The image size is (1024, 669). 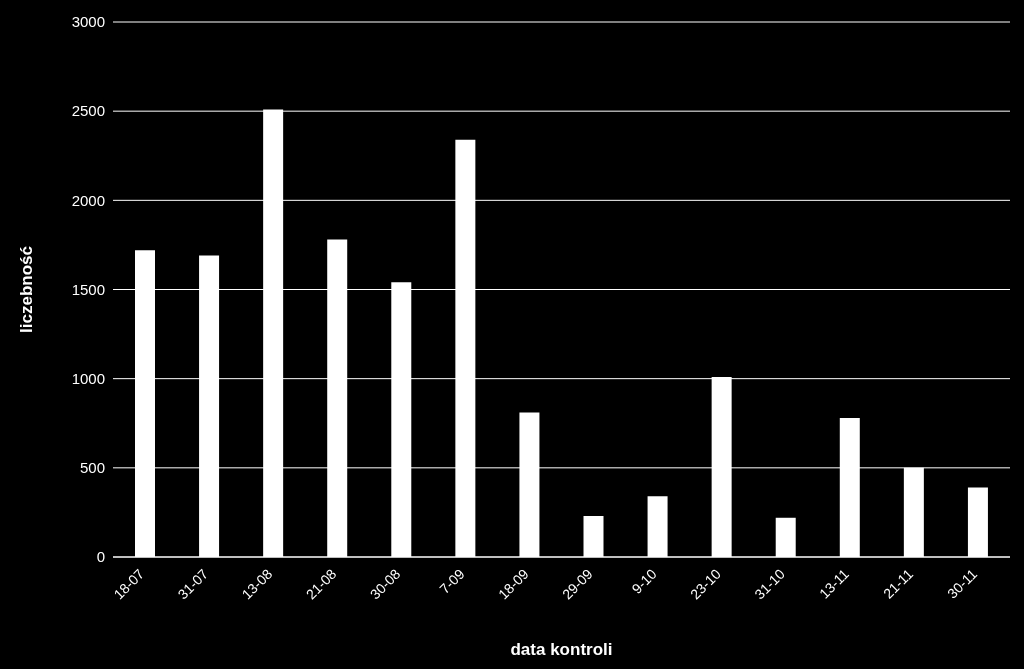 I want to click on x-tick-label: 7-09, so click(x=452, y=581).